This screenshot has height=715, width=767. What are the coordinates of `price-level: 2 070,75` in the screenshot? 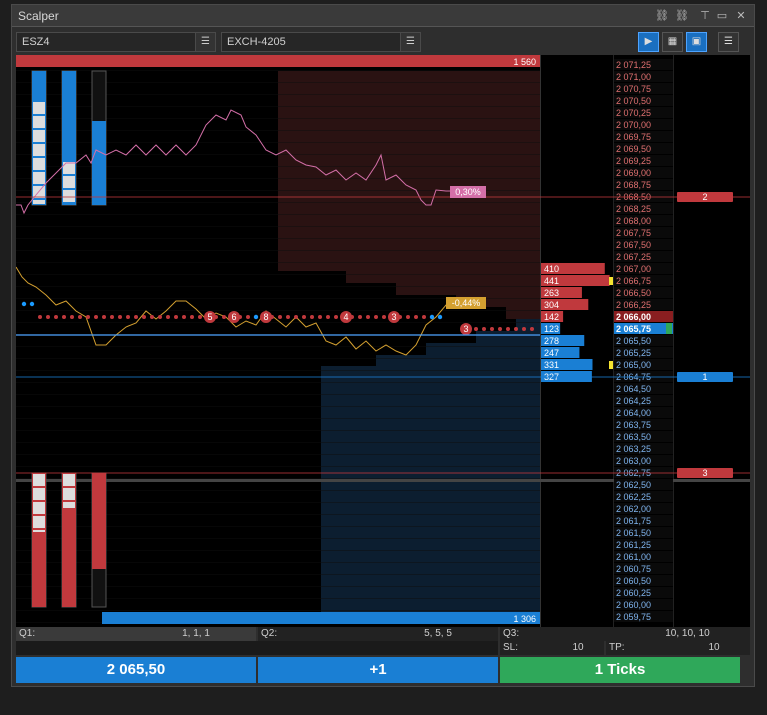 It's located at (633, 89).